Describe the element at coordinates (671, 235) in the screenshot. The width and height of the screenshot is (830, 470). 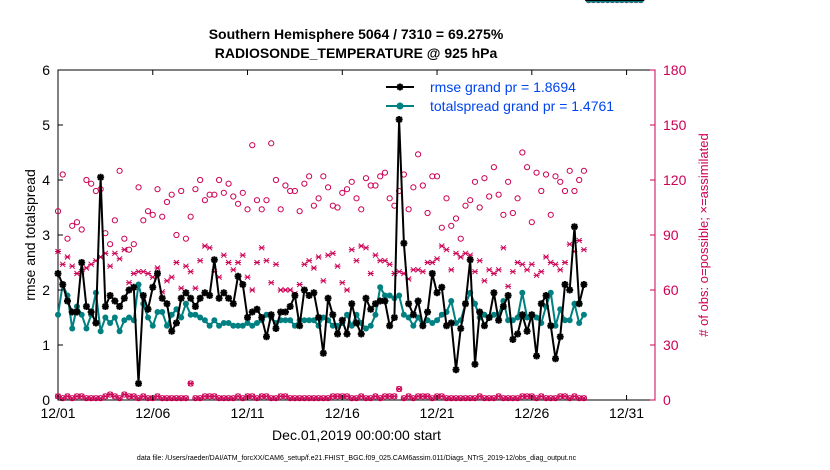
I see `y-right-tick-label: 90` at that location.